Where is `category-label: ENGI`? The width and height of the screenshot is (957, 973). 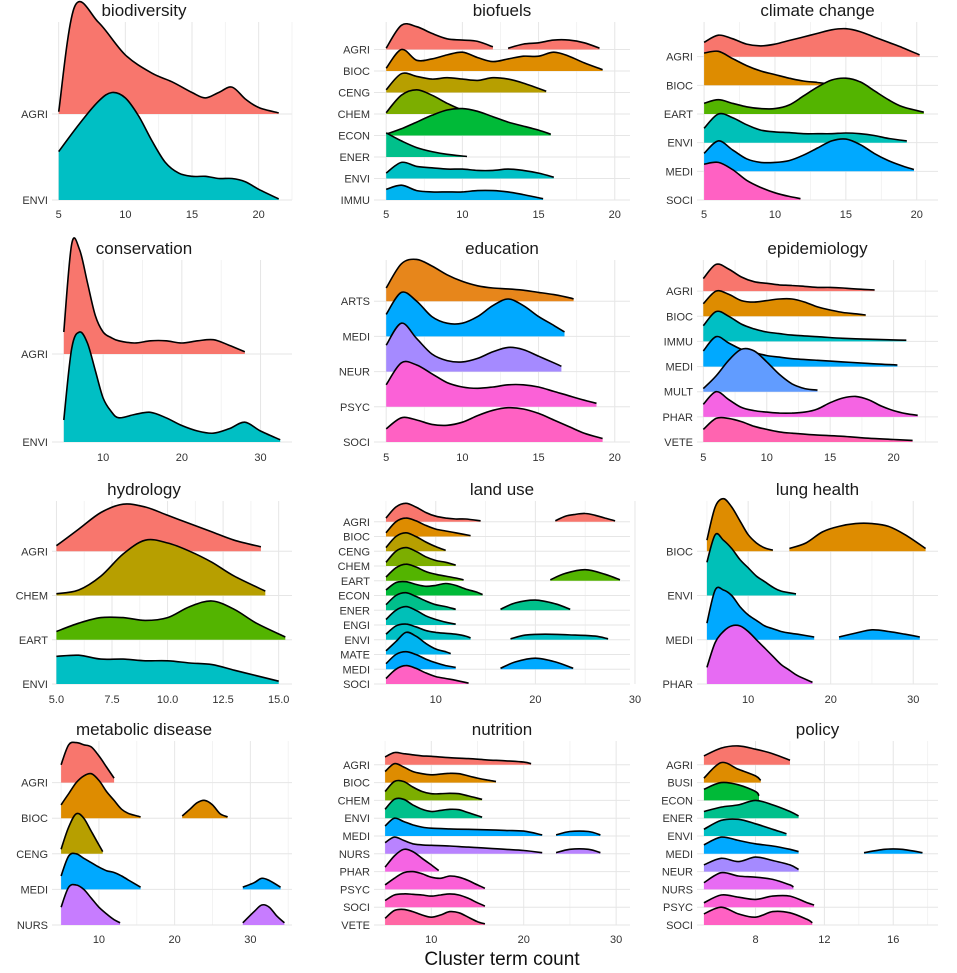
category-label: ENGI is located at coordinates (356, 626).